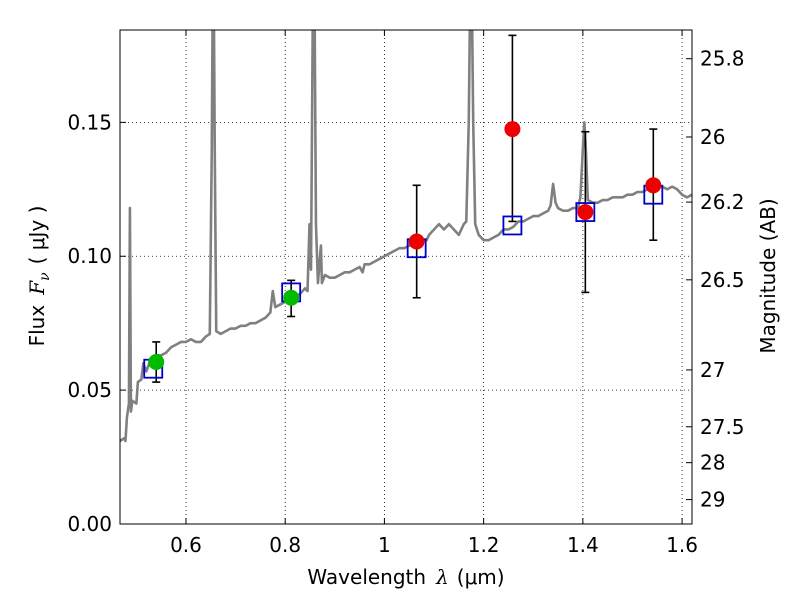 This screenshot has width=800, height=600. Describe the element at coordinates (722, 280) in the screenshot. I see `y2-tick-label: 26.5` at that location.